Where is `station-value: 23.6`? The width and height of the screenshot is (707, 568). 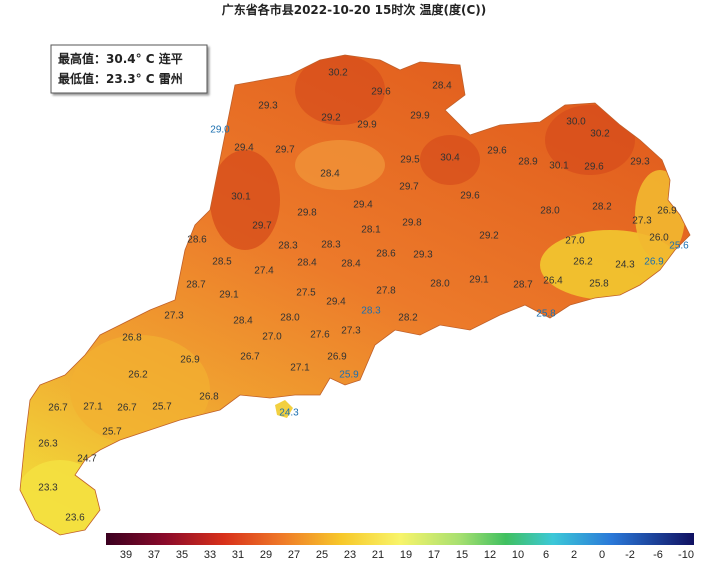 station-value: 23.6 is located at coordinates (75, 518).